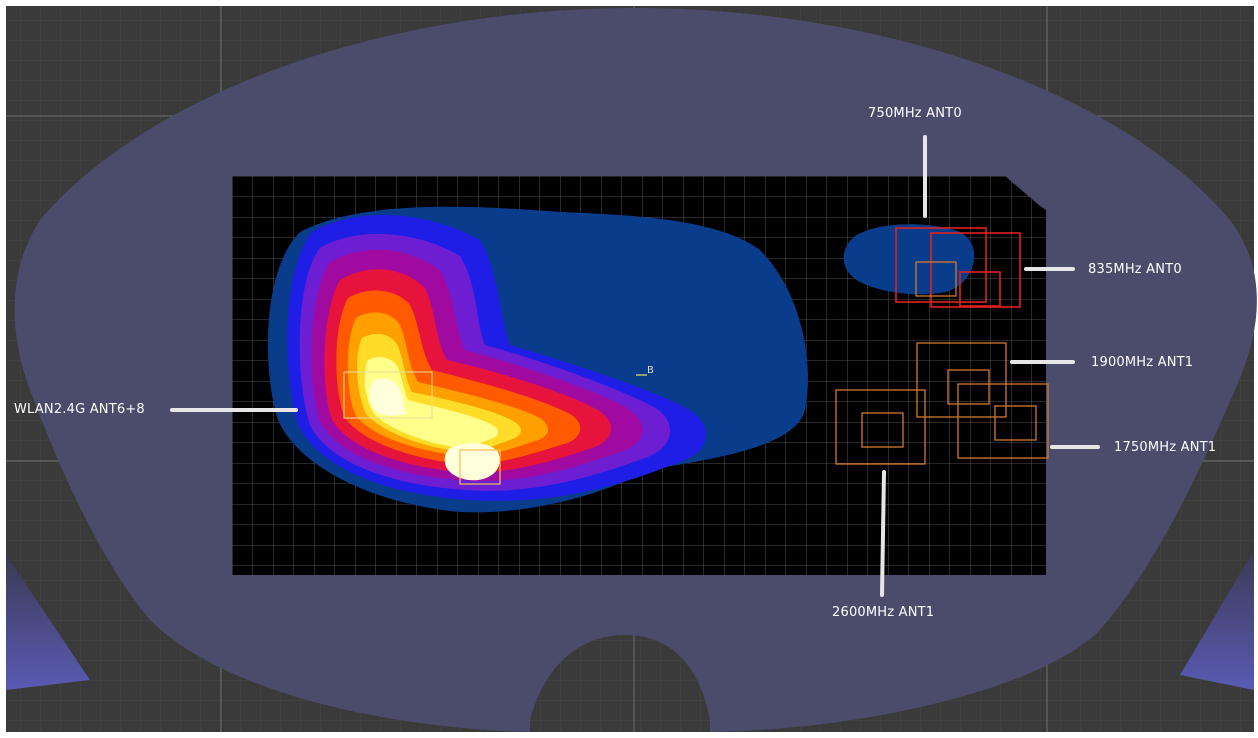 Image resolution: width=1258 pixels, height=738 pixels. I want to click on label-835mhz-antenna: 835MHz ANT0, so click(1135, 269).